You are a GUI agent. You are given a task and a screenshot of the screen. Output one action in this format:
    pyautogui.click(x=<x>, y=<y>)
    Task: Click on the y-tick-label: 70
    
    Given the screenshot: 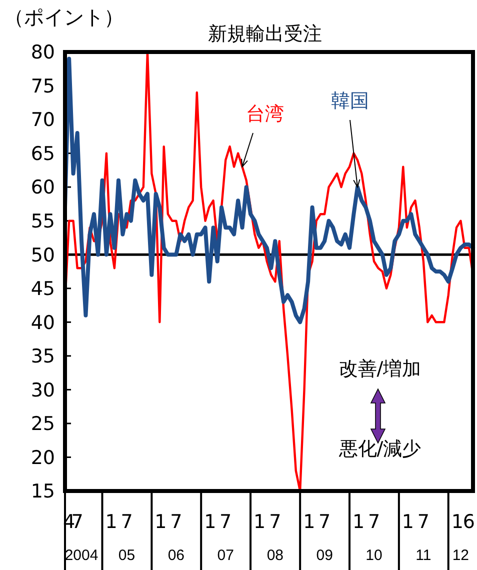 What is the action you would take?
    pyautogui.click(x=42, y=120)
    